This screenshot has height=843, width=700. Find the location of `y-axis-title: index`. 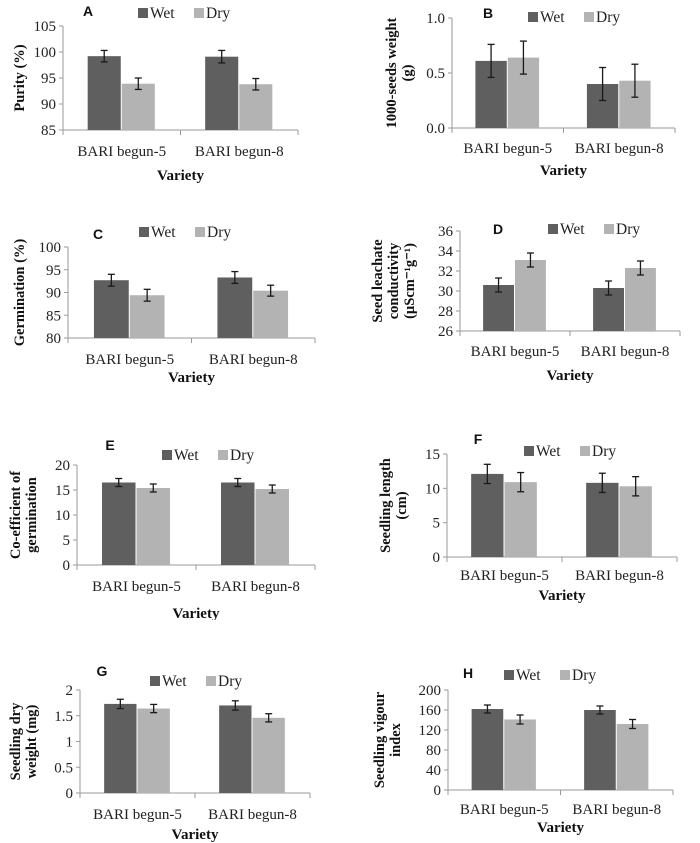

y-axis-title: index is located at coordinates (396, 739).